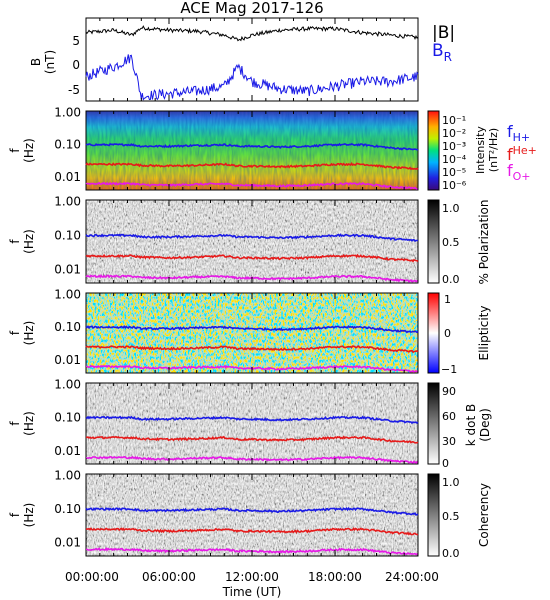 This screenshot has width=550, height=600. I want to click on time-tick-24: 24:00:00, so click(412, 577).